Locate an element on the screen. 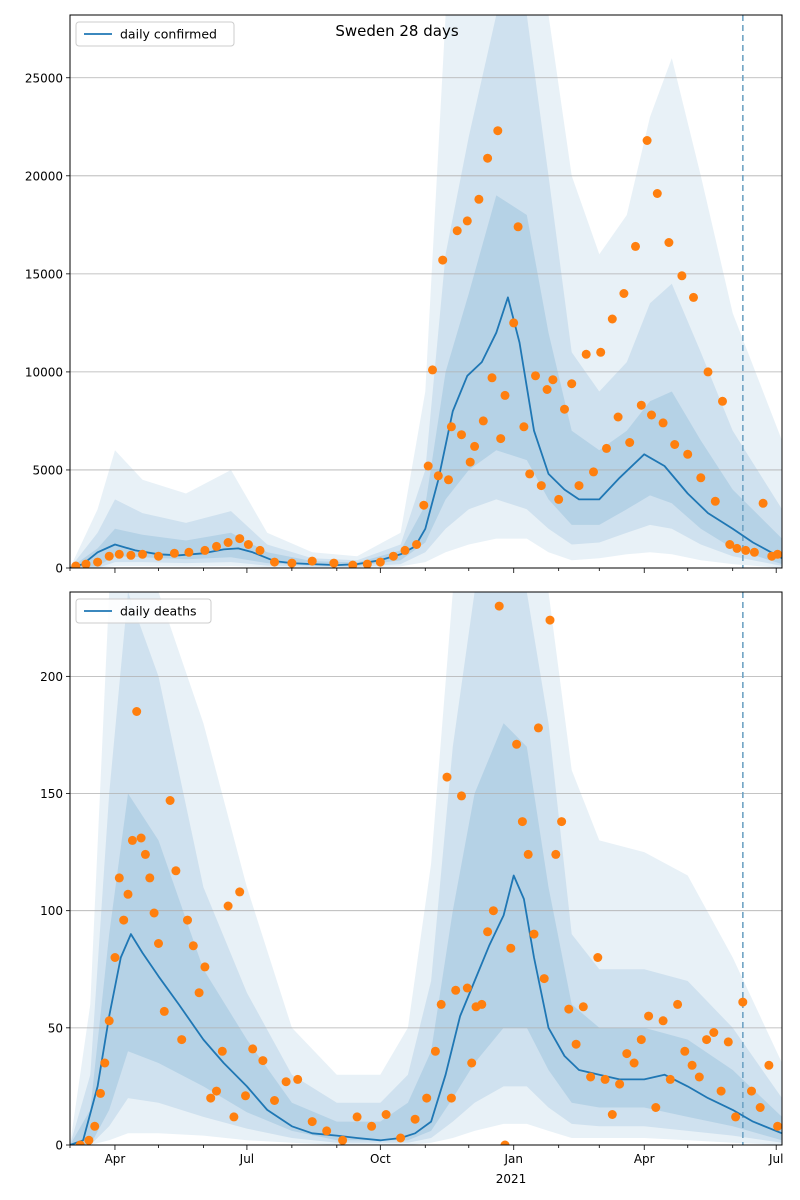 Image resolution: width=800 pixels, height=1200 pixels. chart-title: Sweden 28 days is located at coordinates (396, 31).